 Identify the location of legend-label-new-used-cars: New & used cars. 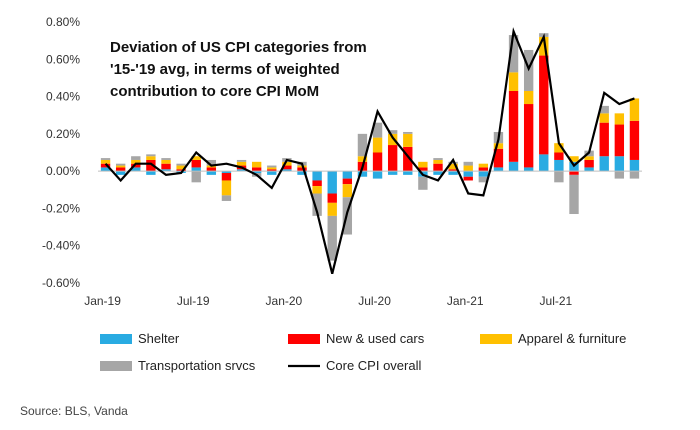
(375, 338).